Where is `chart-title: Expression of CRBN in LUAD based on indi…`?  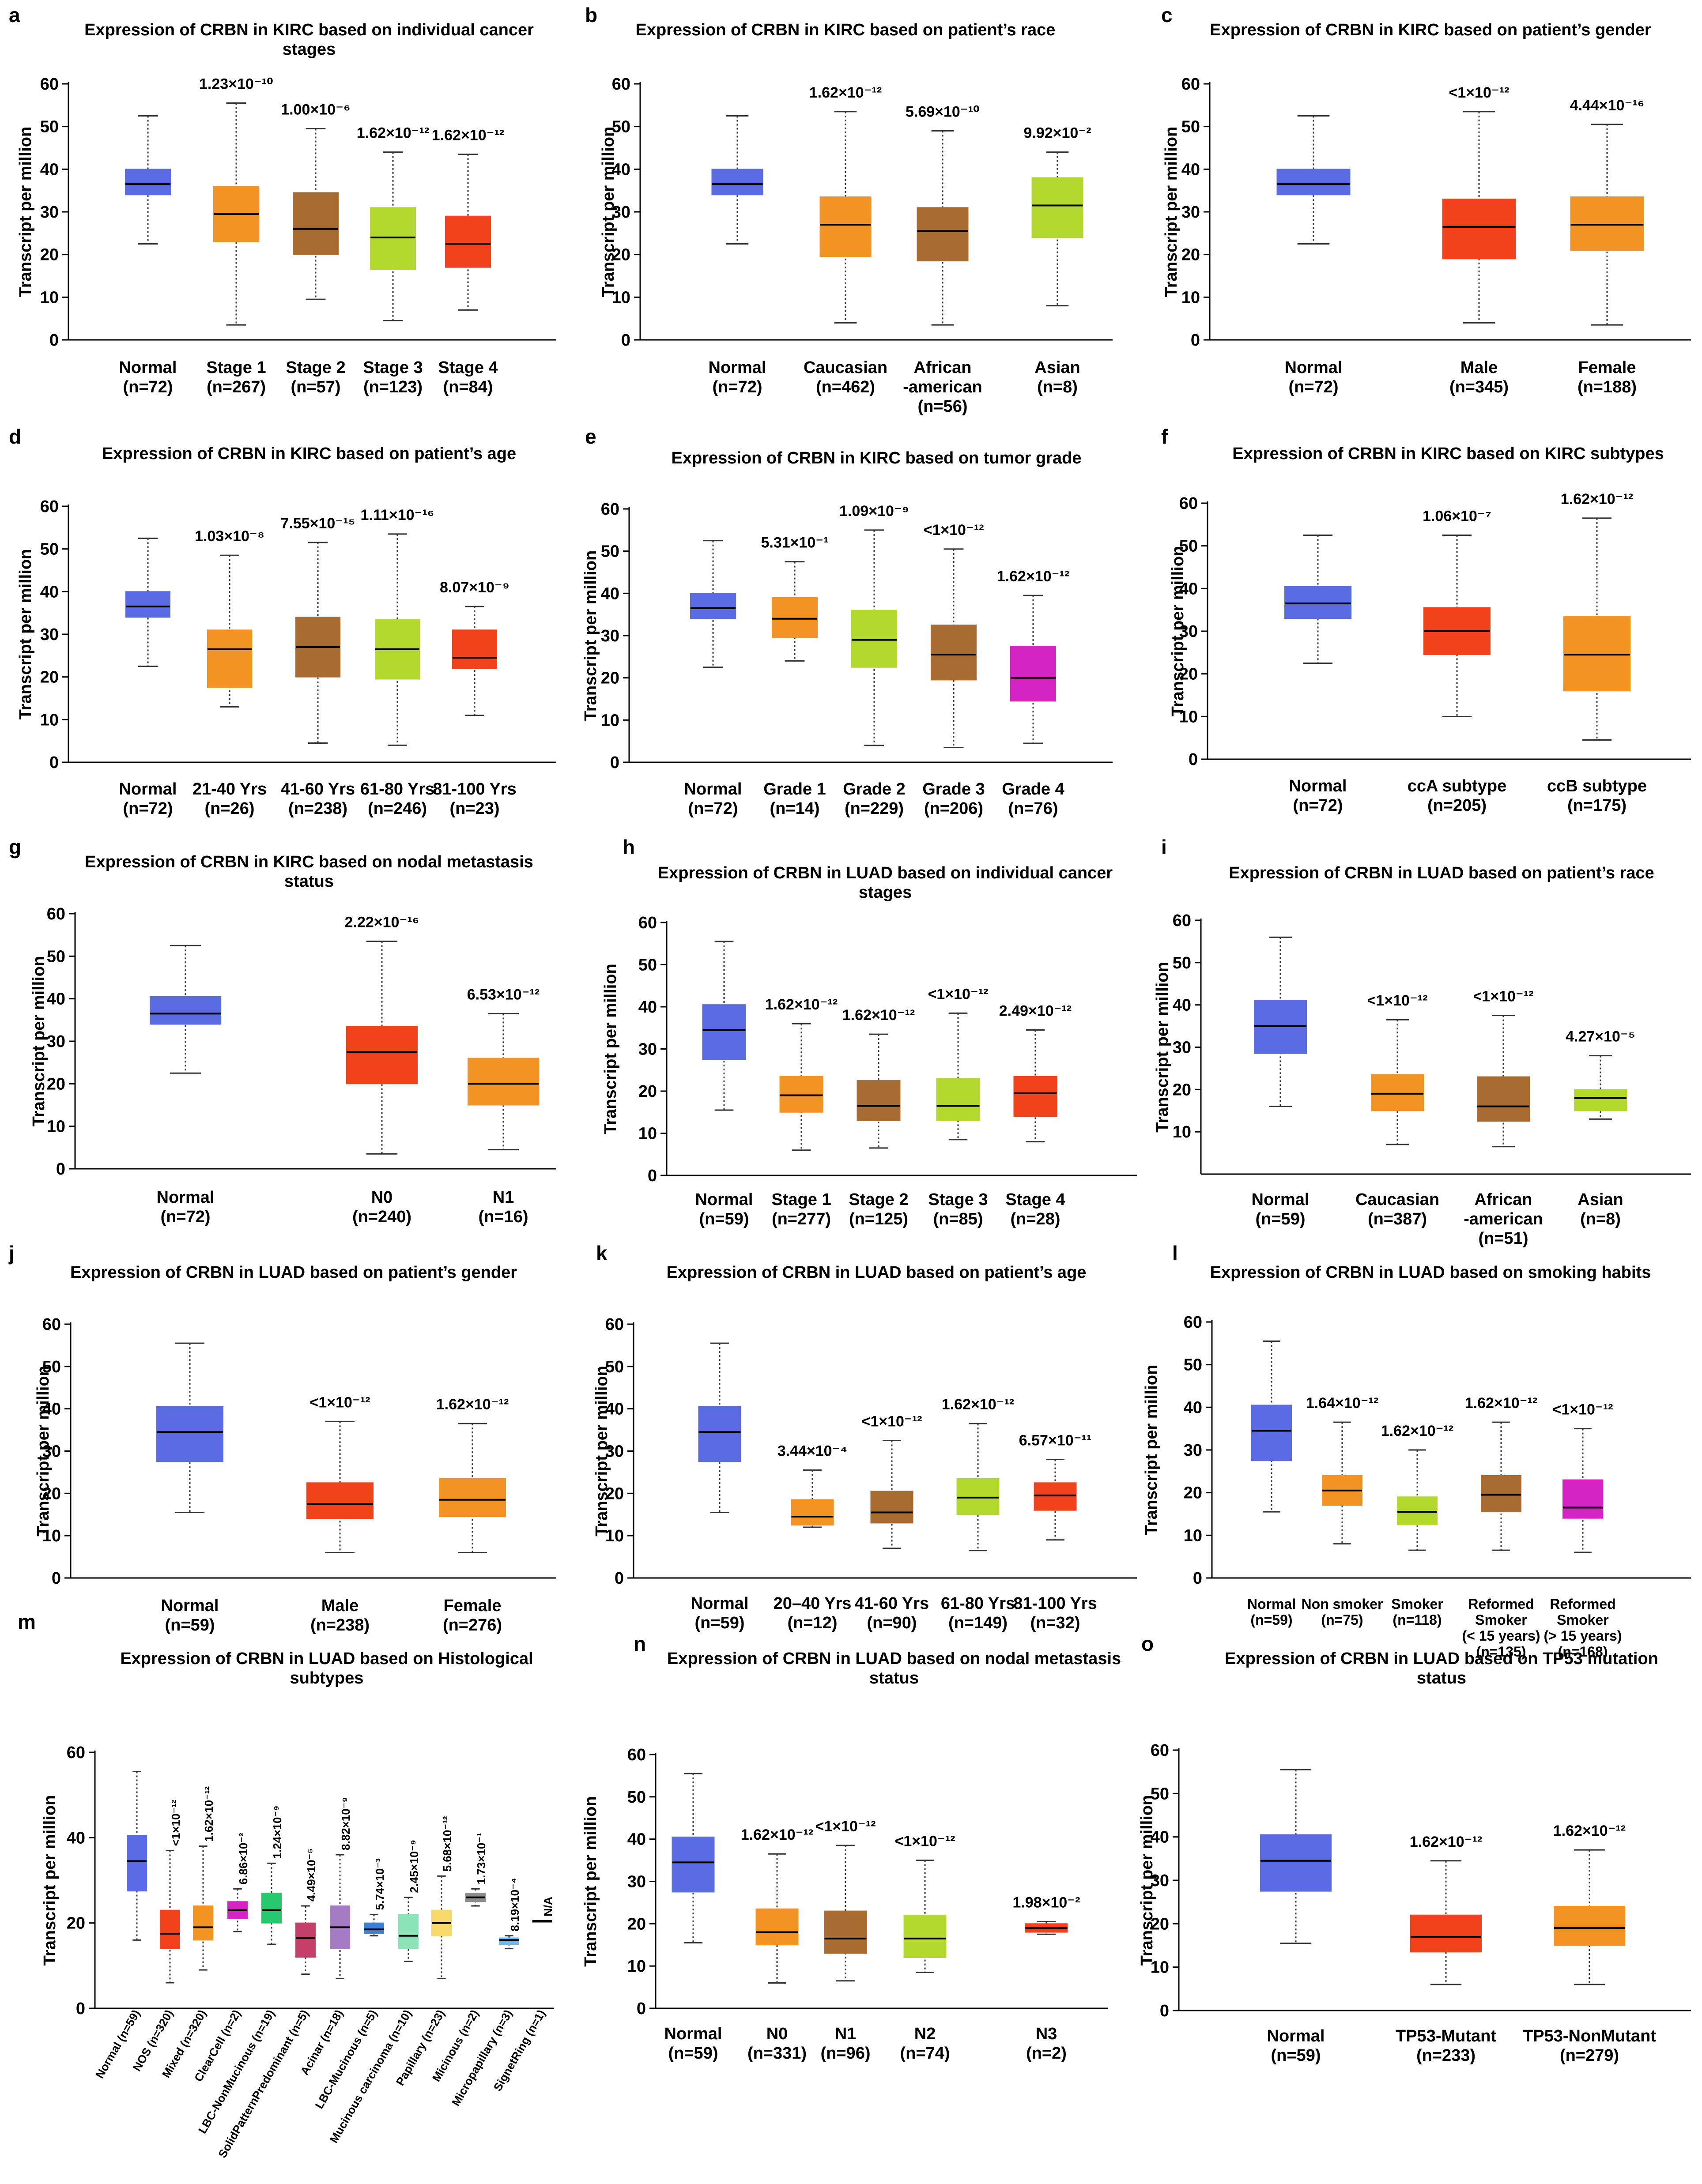 chart-title: Expression of CRBN in LUAD based on indi… is located at coordinates (885, 873).